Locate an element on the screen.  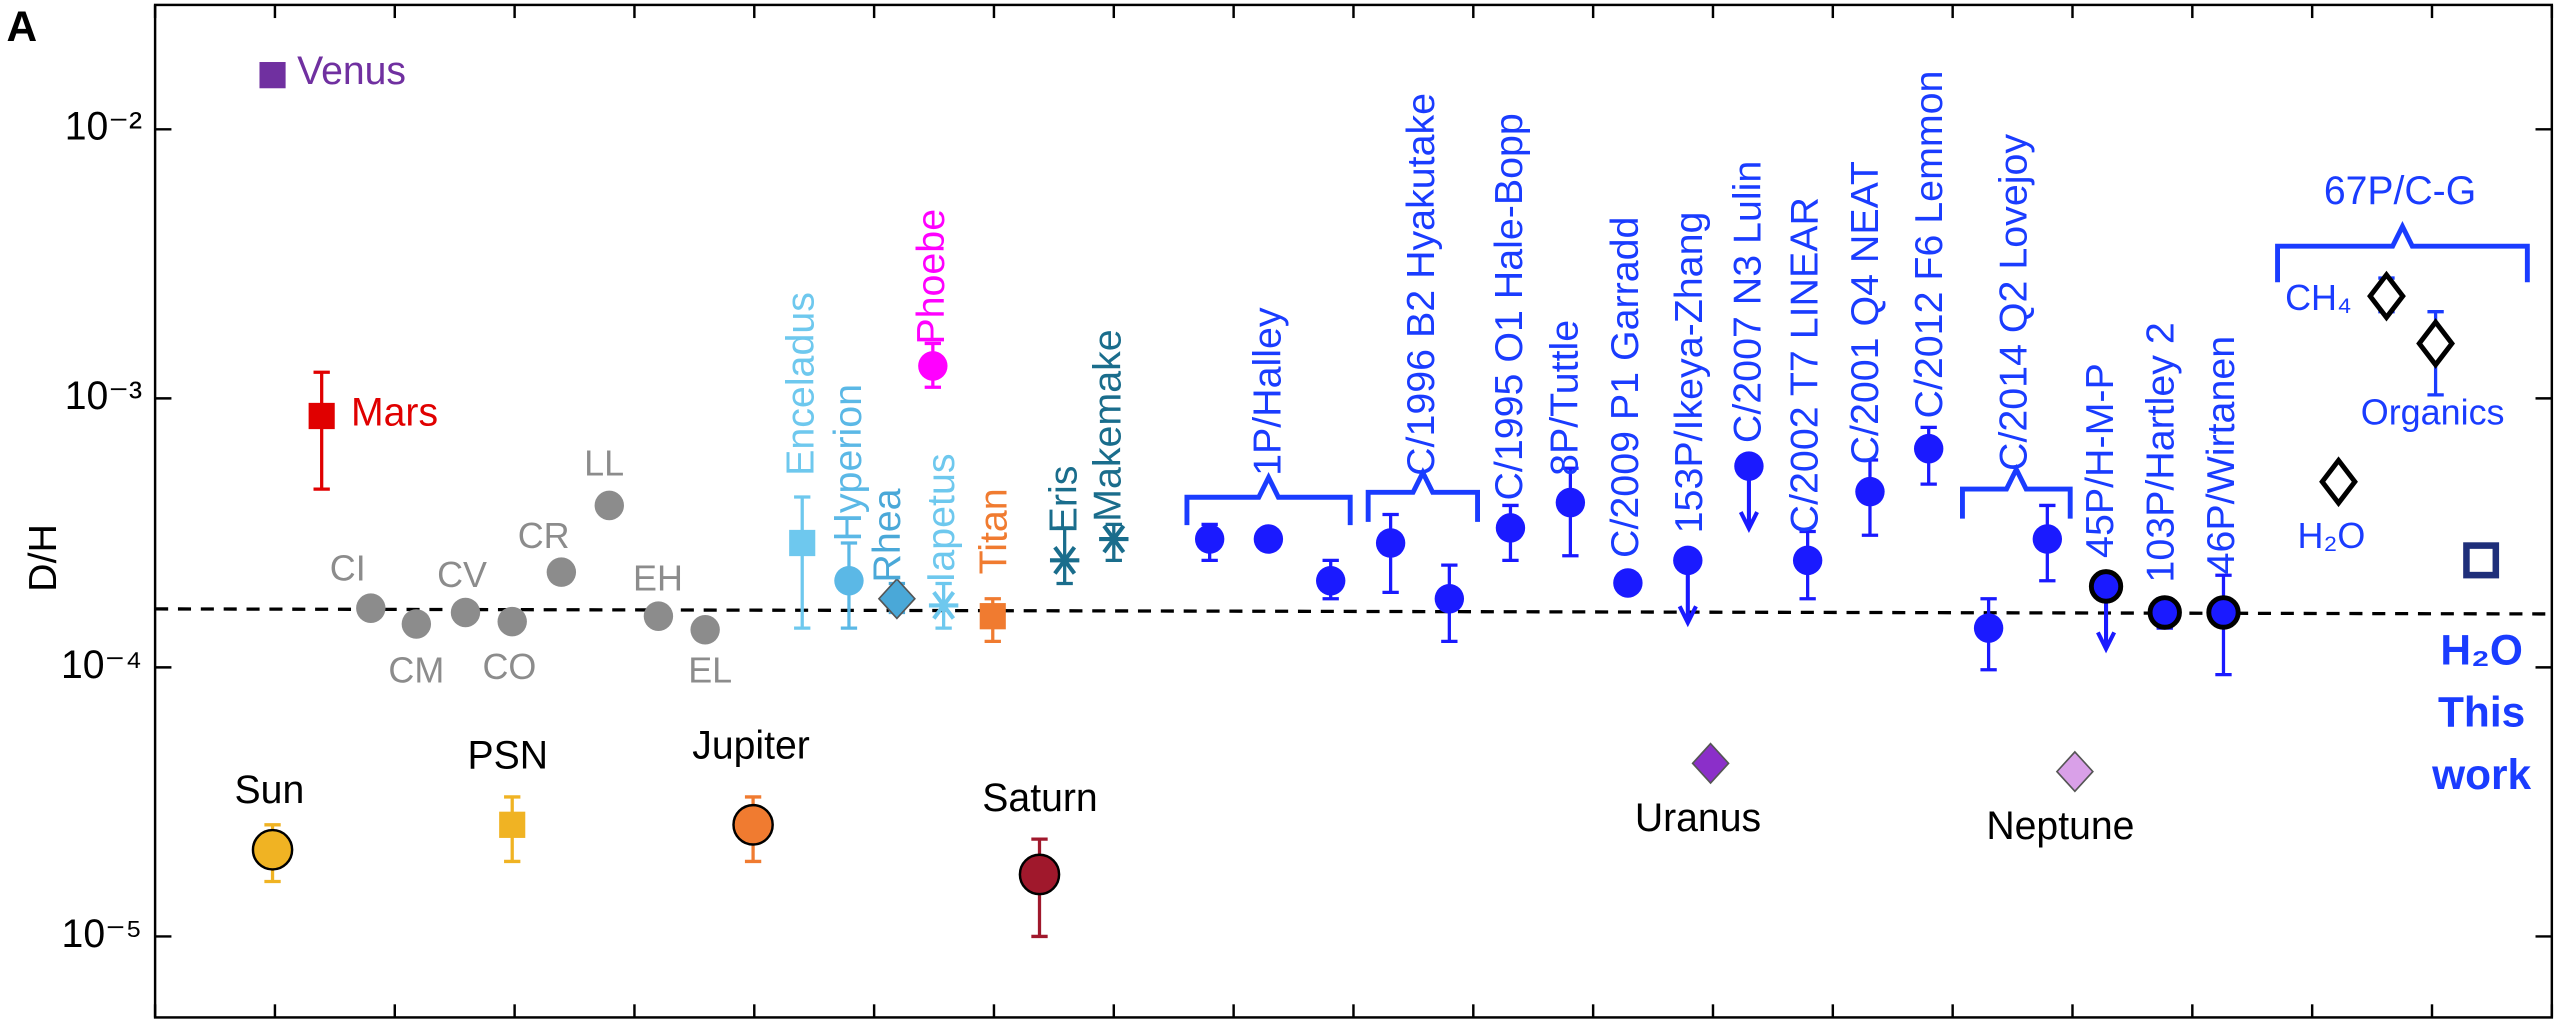
point-label: C/2012 F6 Lemmon is located at coordinates (1929, 245).